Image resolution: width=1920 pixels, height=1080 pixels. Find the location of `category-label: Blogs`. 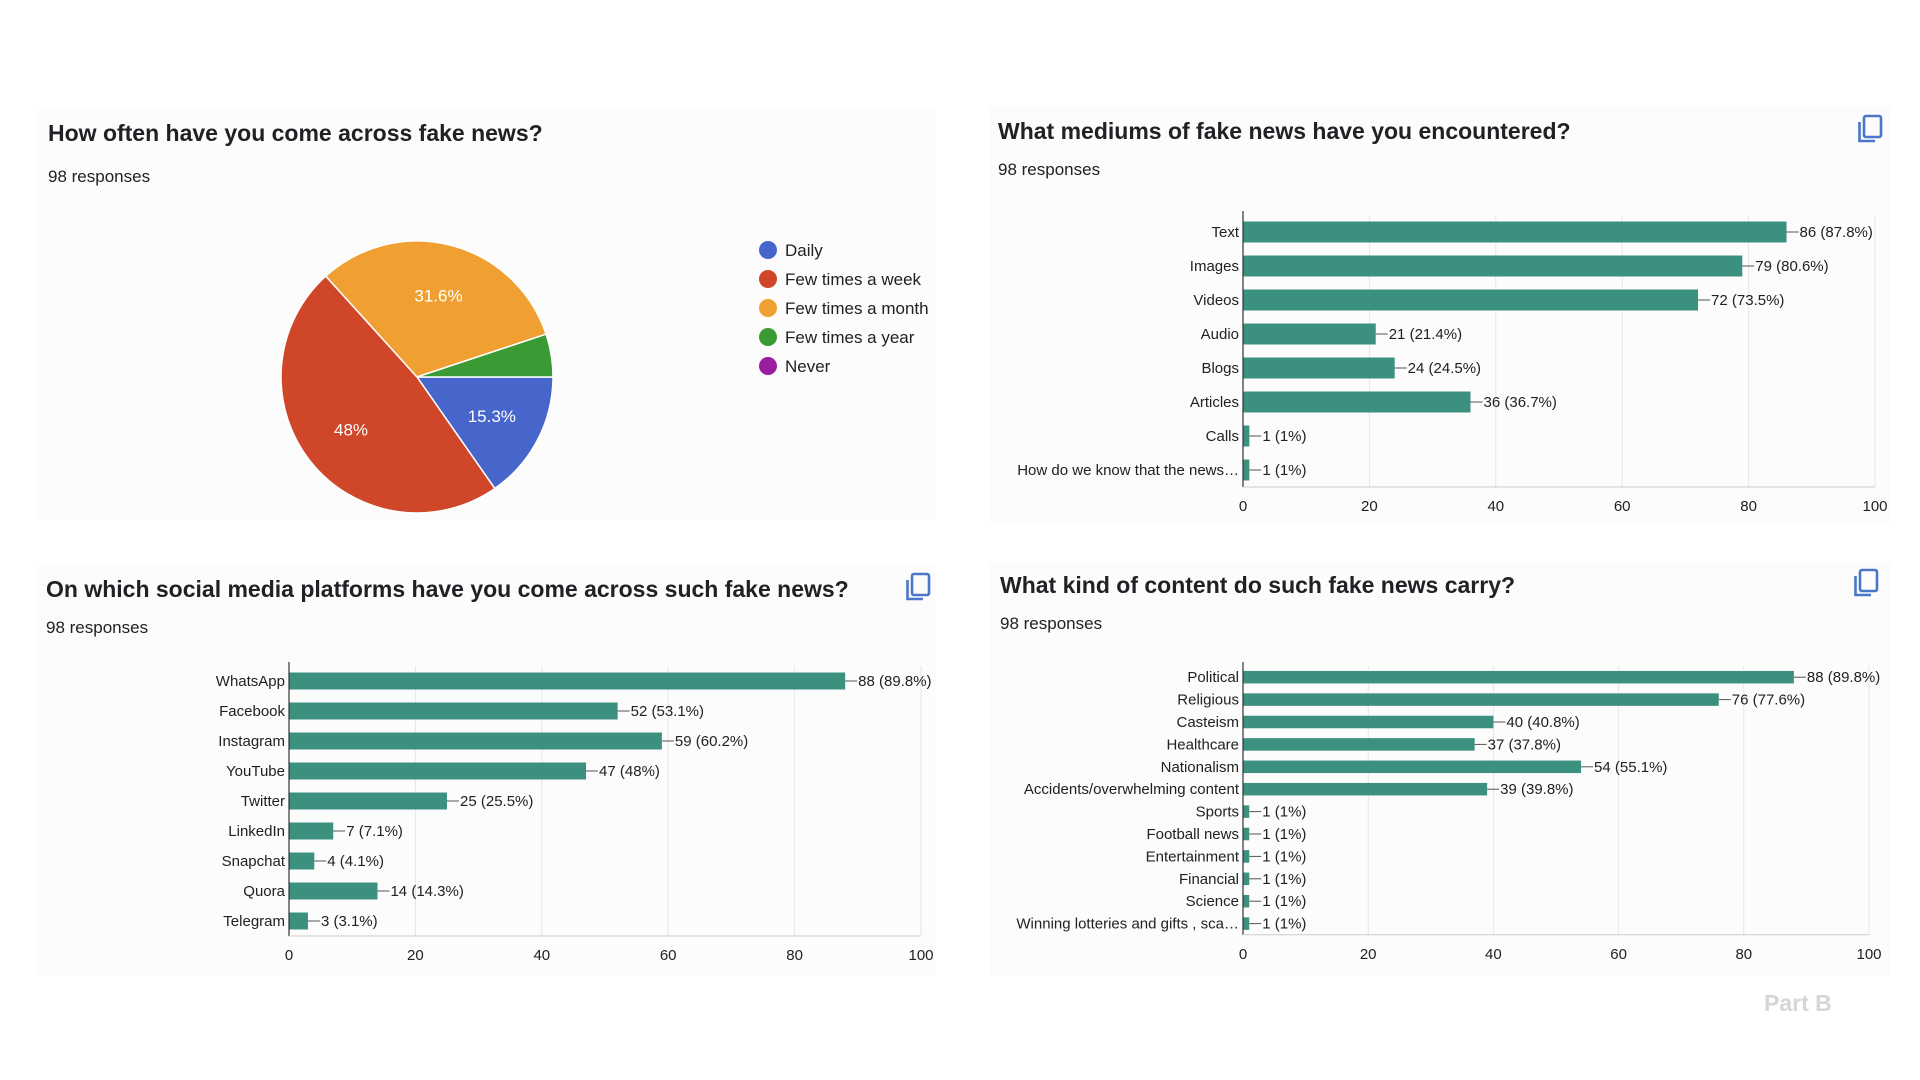

category-label: Blogs is located at coordinates (1220, 368).